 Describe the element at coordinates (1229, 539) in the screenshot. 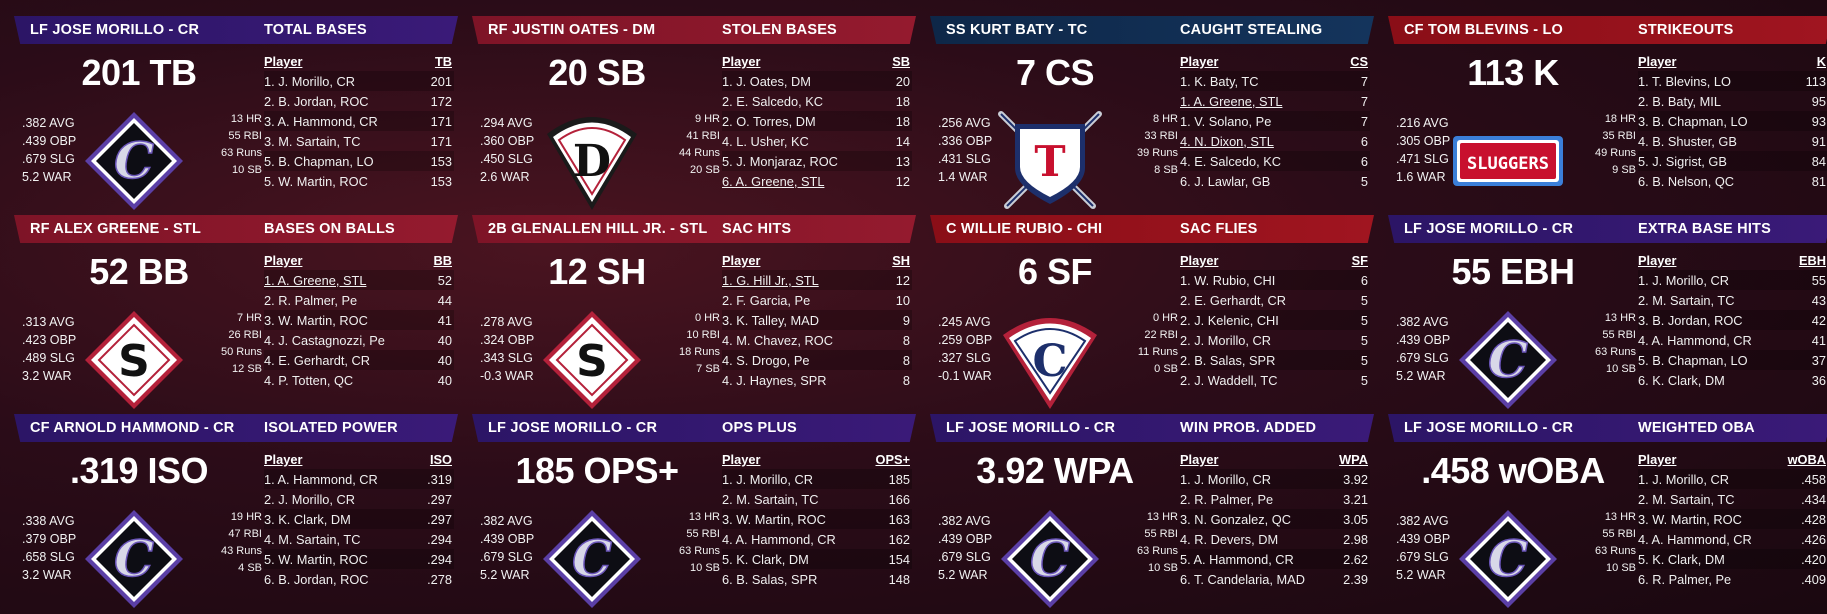

I see `row-player: 4. R. Devers, DM` at that location.